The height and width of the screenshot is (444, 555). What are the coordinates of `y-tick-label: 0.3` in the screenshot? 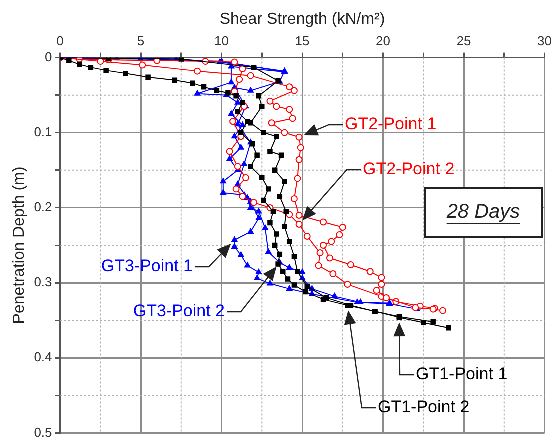 It's located at (43, 282).